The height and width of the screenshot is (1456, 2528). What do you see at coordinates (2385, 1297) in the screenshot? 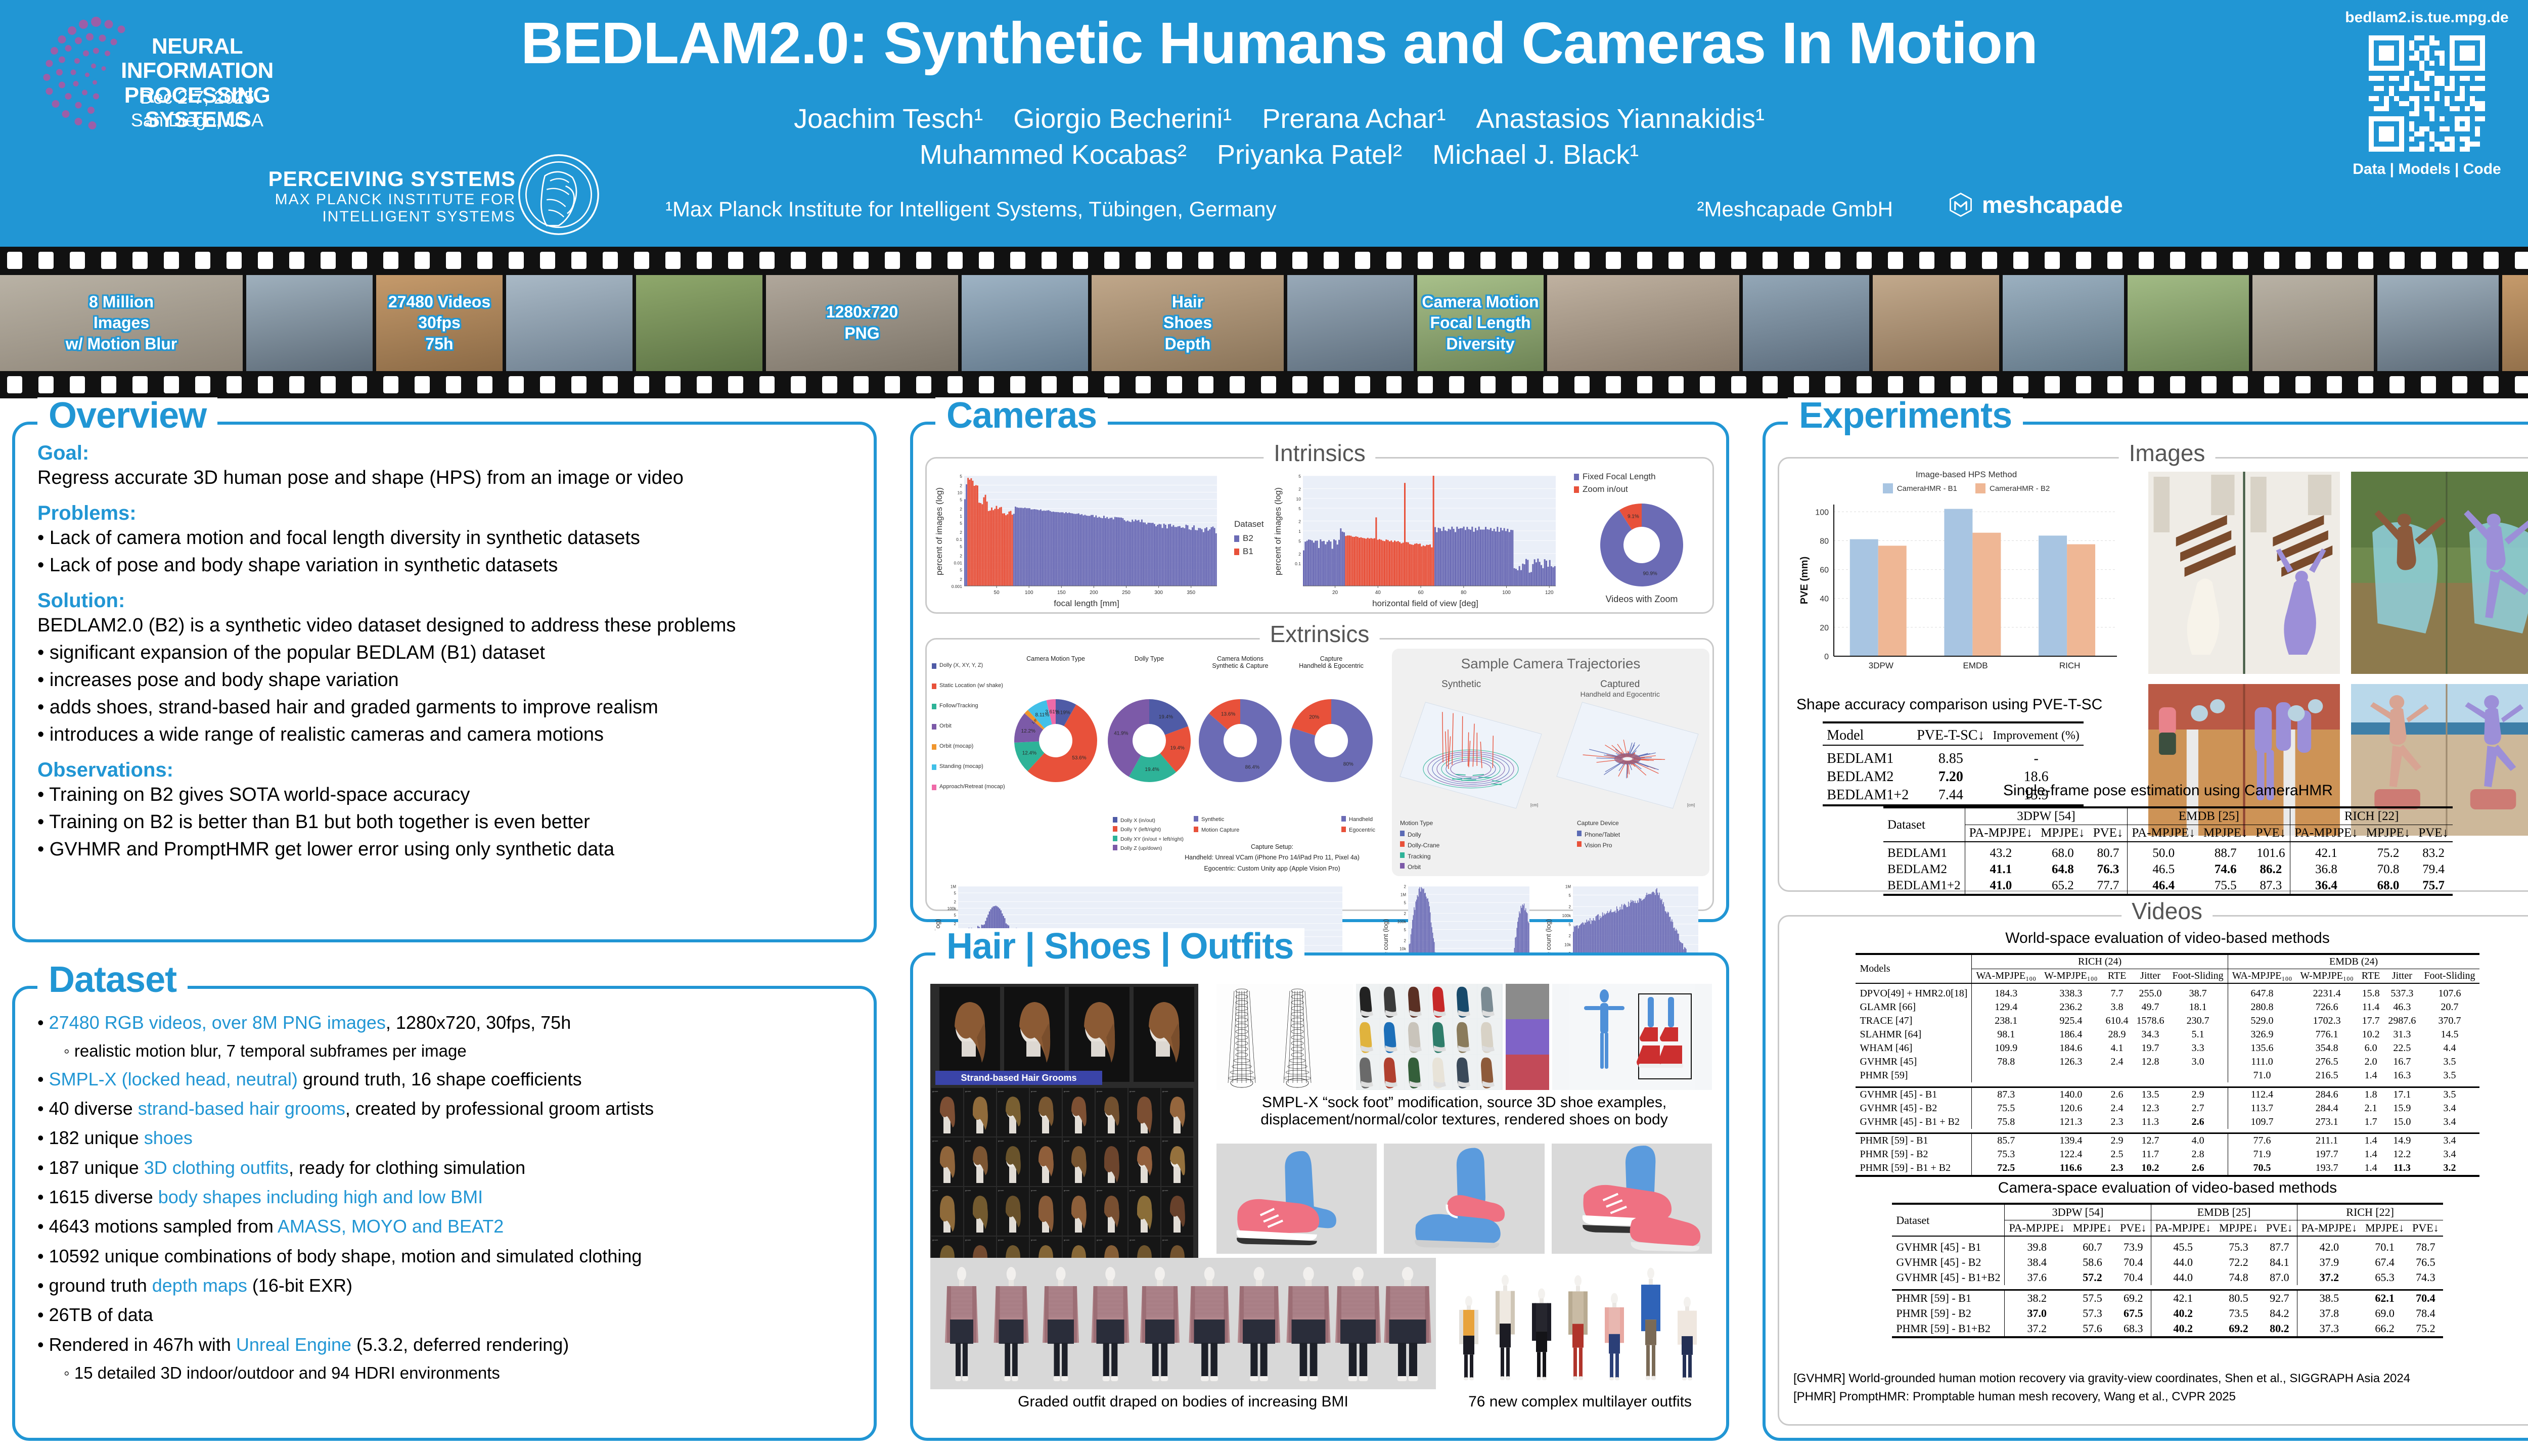
I see `table-cell: 62.1` at bounding box center [2385, 1297].